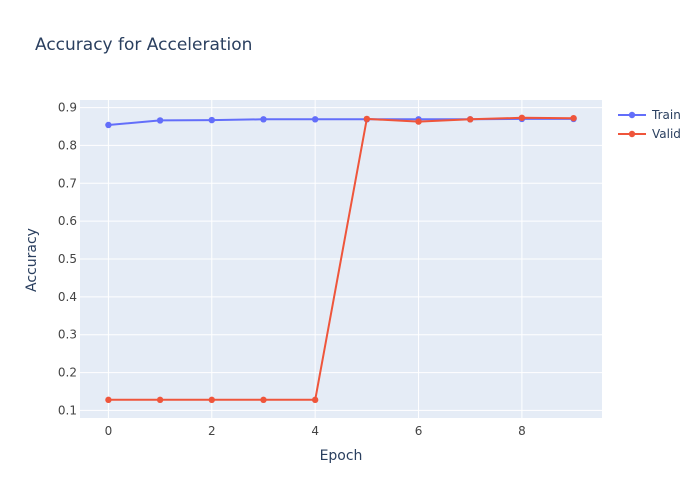 Image resolution: width=700 pixels, height=504 pixels. Describe the element at coordinates (649, 115) in the screenshot. I see `legend-item-train: Train` at that location.